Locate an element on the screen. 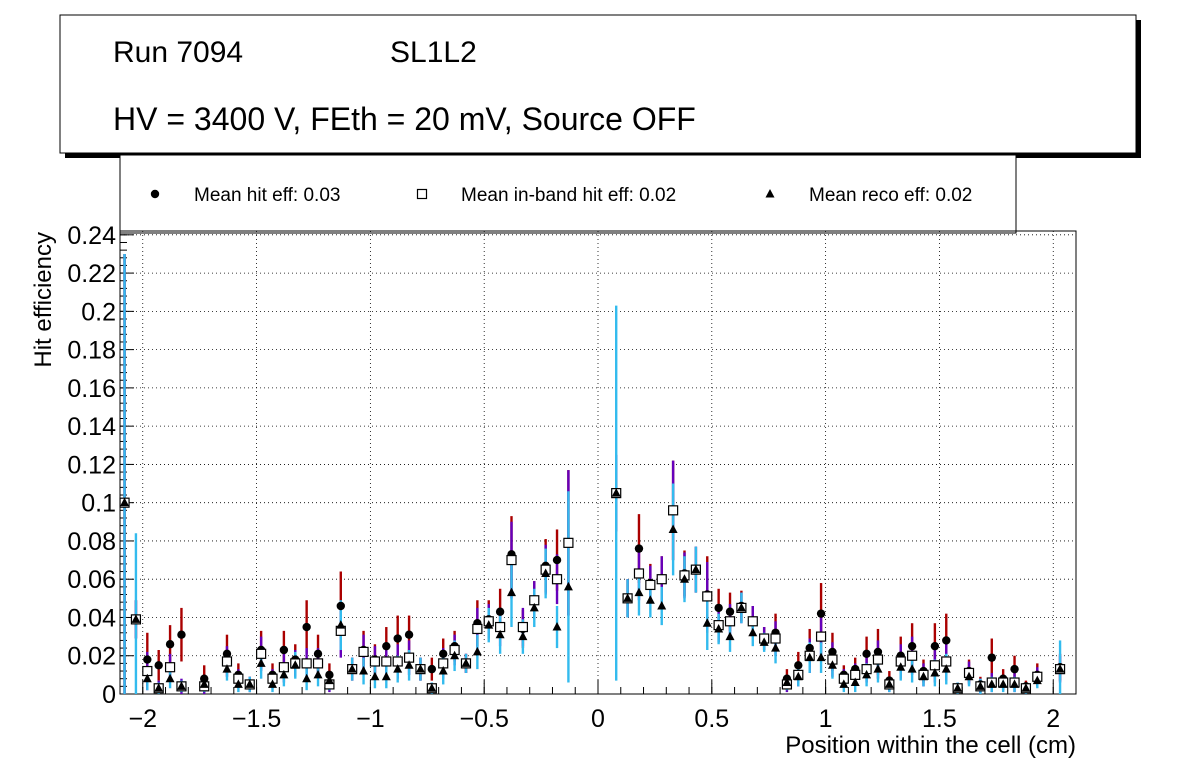 The image size is (1196, 772). y-tick-label: 0.02 is located at coordinates (91, 657).